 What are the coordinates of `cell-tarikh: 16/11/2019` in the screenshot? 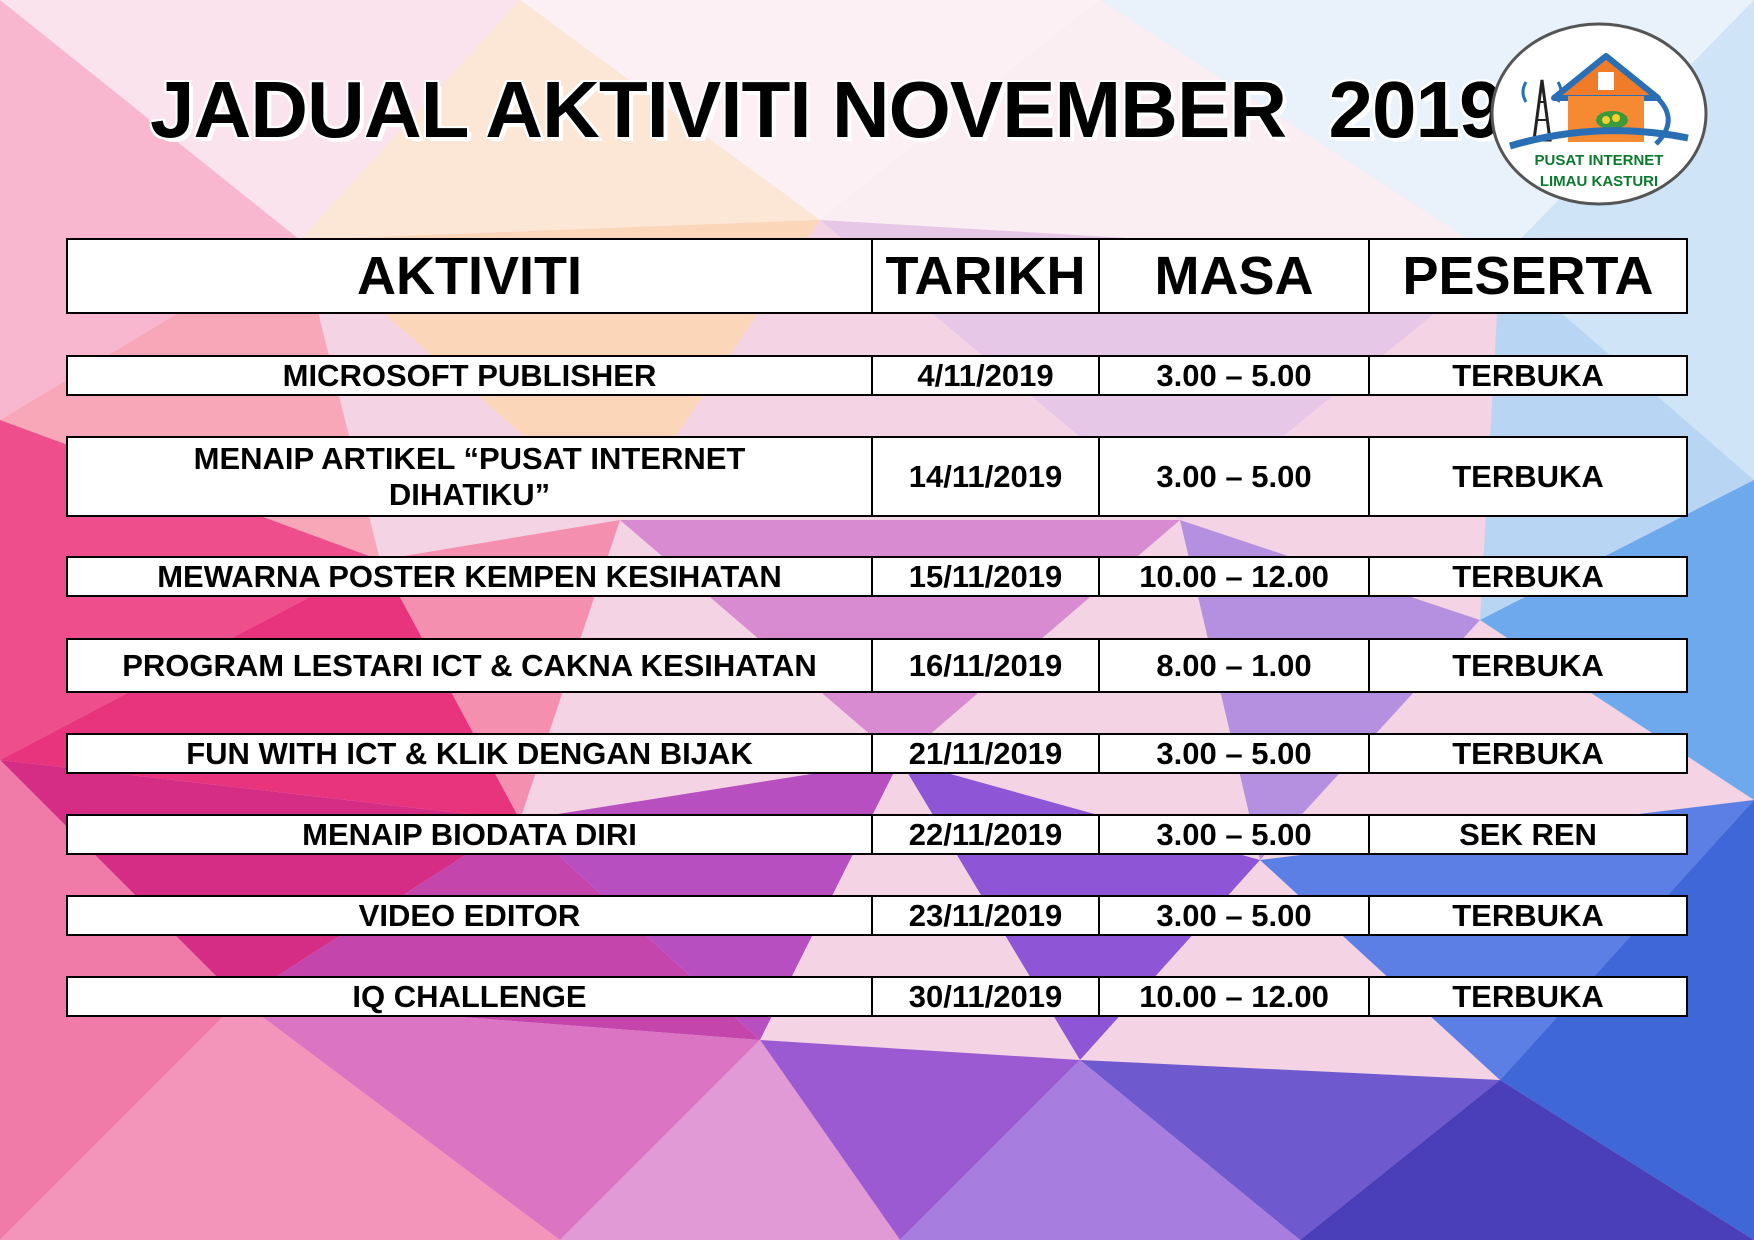 It's located at (986, 665).